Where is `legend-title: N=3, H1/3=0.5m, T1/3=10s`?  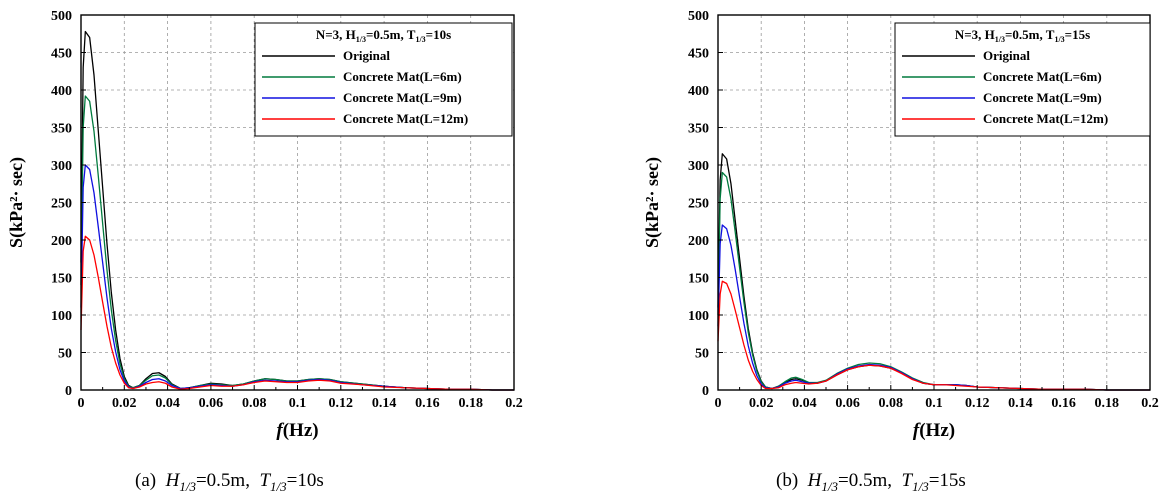
legend-title: N=3, H1/3=0.5m, T1/3=10s is located at coordinates (383, 35).